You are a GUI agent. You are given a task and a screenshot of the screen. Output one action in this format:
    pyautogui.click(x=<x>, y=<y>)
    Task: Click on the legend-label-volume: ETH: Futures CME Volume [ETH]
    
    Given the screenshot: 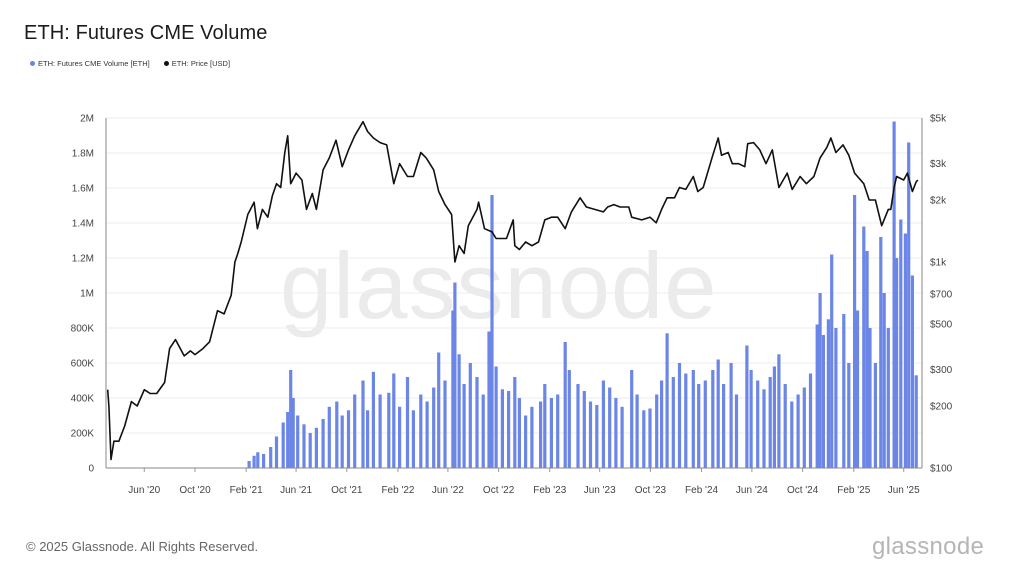 What is the action you would take?
    pyautogui.click(x=94, y=63)
    